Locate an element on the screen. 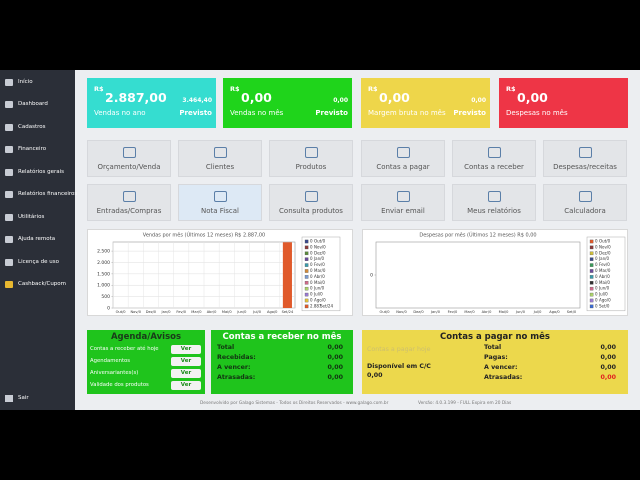 The image size is (640, 480). agenda-item: Contas a receber até hoje is located at coordinates (124, 349).